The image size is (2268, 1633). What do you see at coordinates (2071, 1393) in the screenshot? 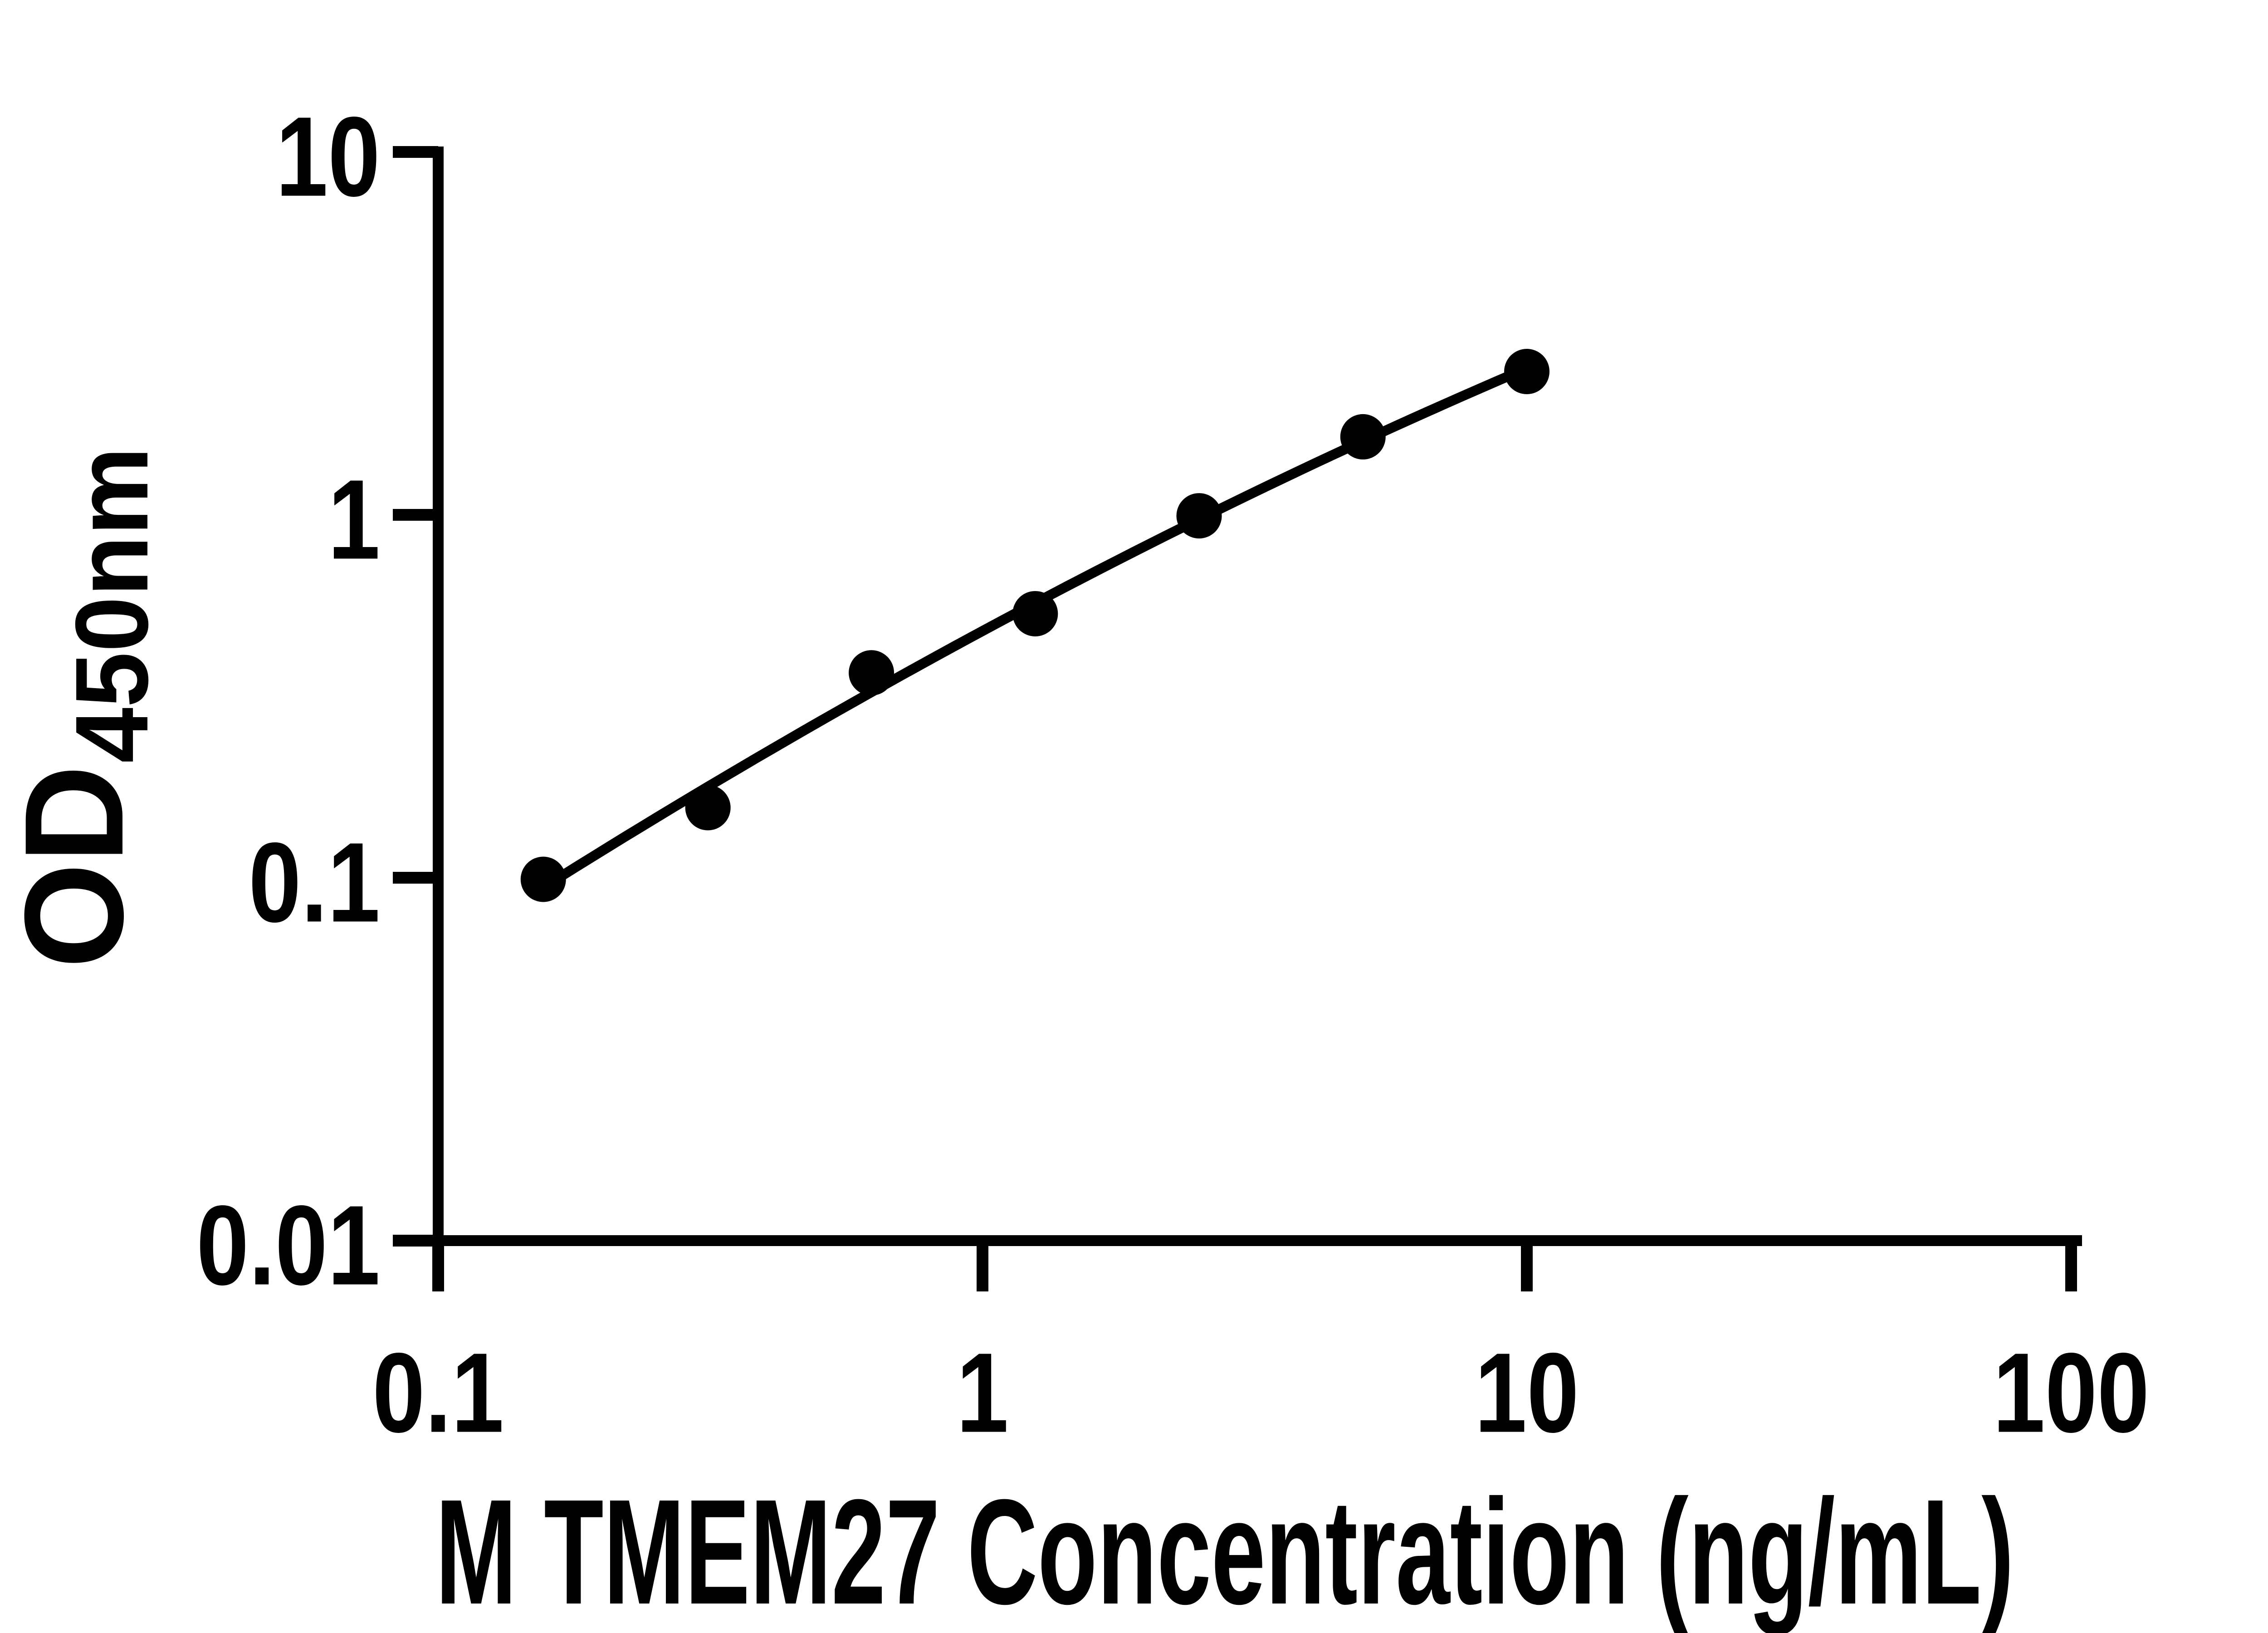
I see `x-tick-label: 100` at bounding box center [2071, 1393].